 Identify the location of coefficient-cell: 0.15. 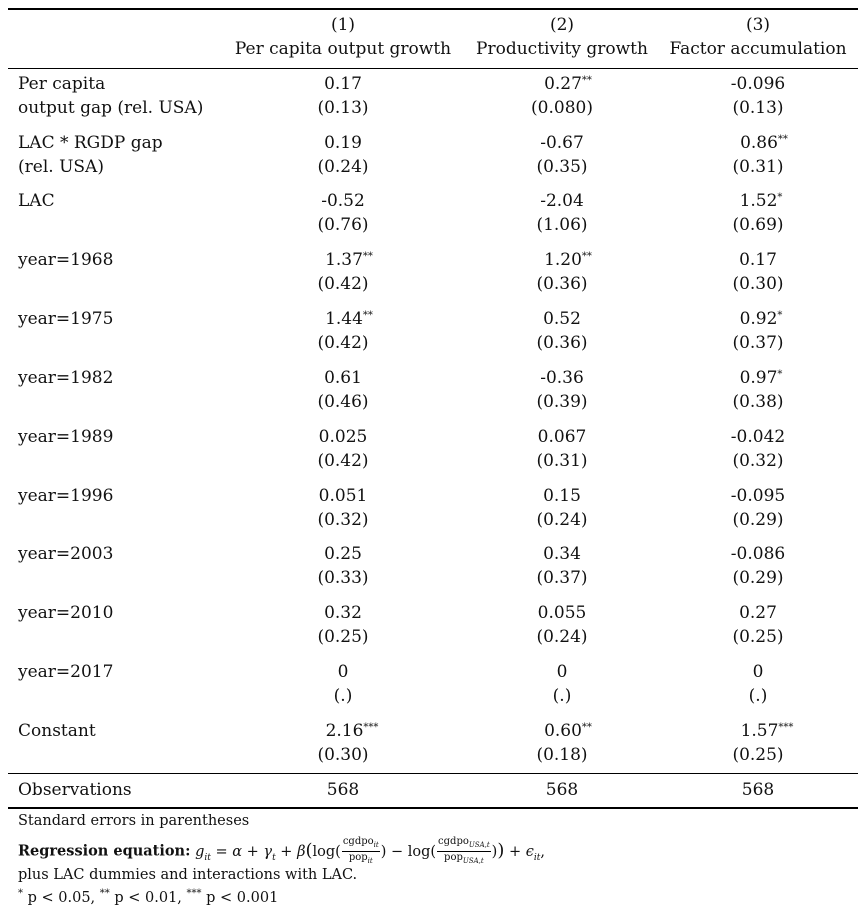
(562, 496).